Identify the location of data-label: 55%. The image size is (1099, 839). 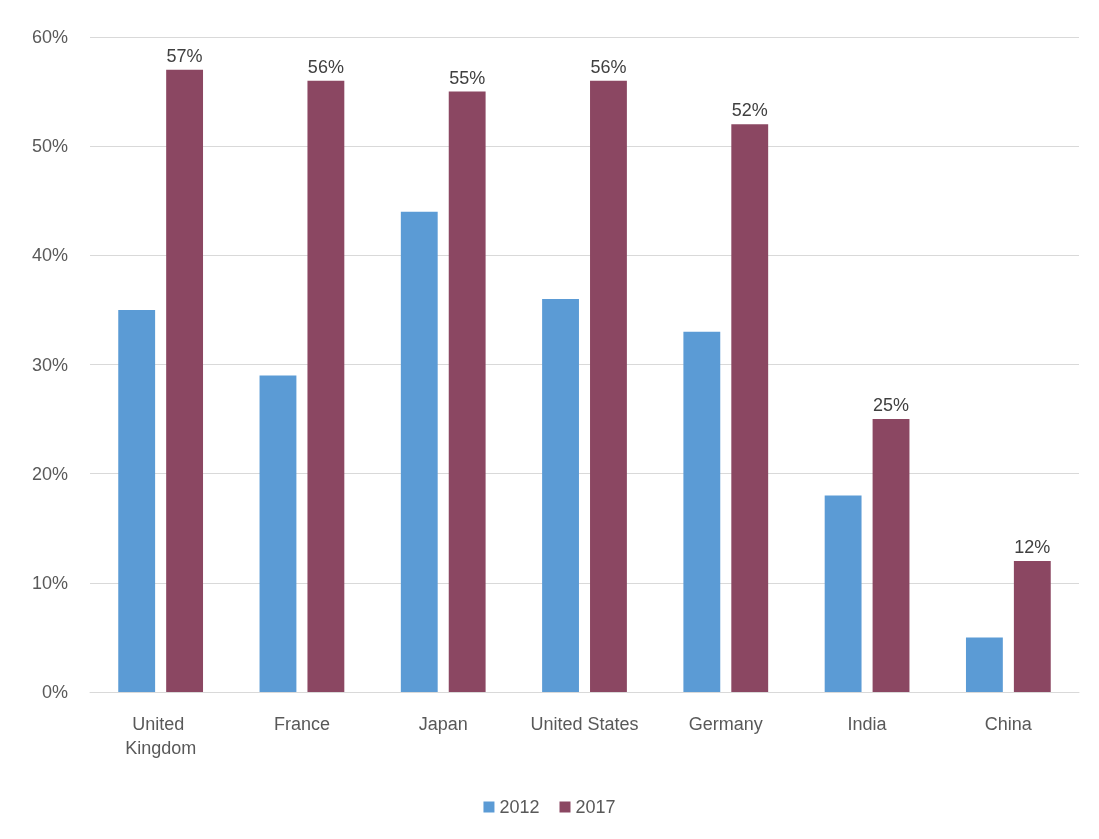
(467, 77).